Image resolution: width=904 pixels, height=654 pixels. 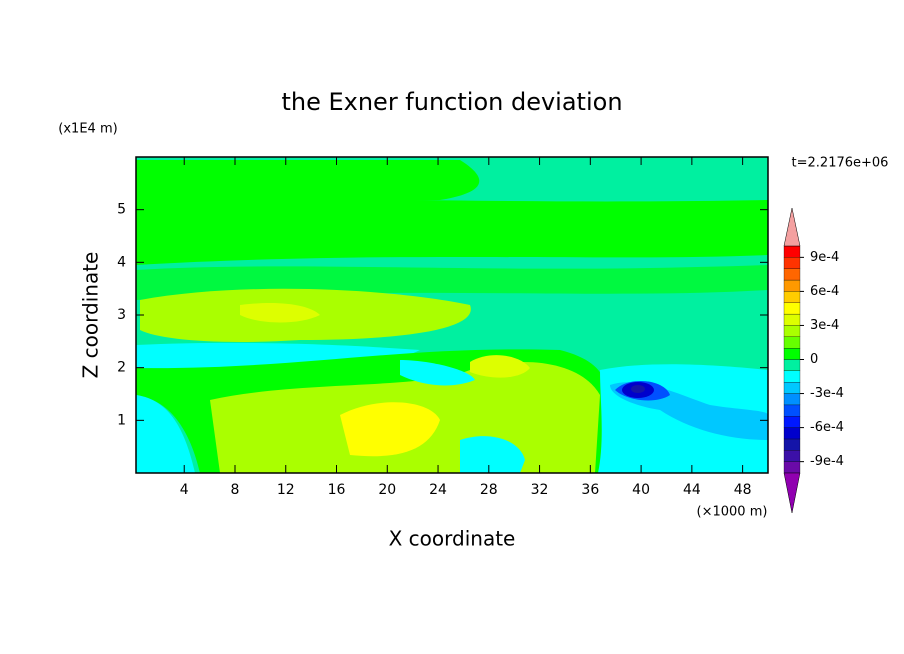 What do you see at coordinates (540, 490) in the screenshot?
I see `x-tick-label: 32` at bounding box center [540, 490].